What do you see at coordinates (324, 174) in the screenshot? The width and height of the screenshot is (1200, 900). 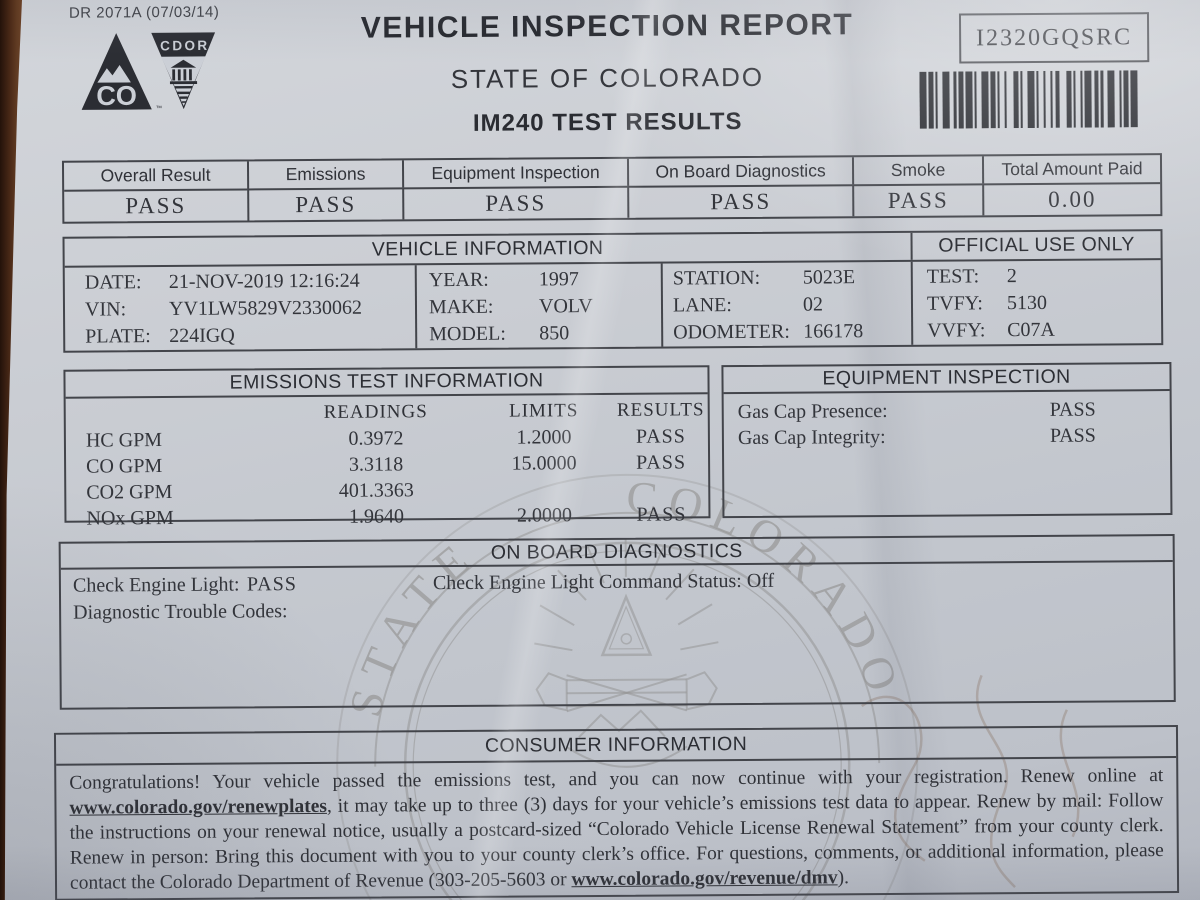 I see `results-col-emissions: Emissions` at bounding box center [324, 174].